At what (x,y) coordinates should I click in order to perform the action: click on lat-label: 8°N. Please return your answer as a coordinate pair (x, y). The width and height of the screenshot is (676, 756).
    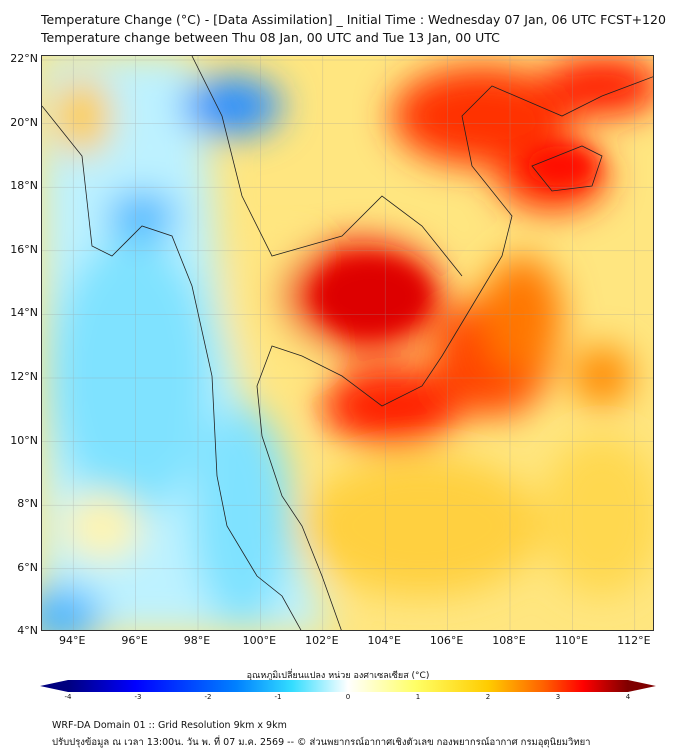
    Looking at the image, I should click on (27, 504).